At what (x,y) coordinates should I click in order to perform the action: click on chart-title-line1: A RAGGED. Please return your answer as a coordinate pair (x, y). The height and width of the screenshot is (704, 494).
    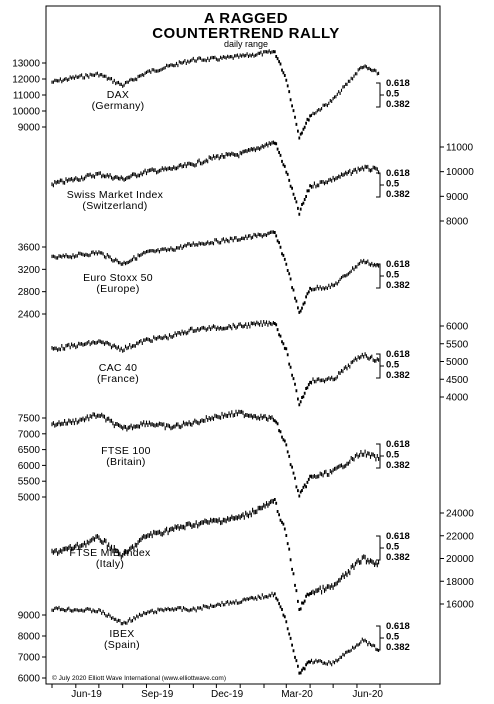
    Looking at the image, I should click on (246, 18).